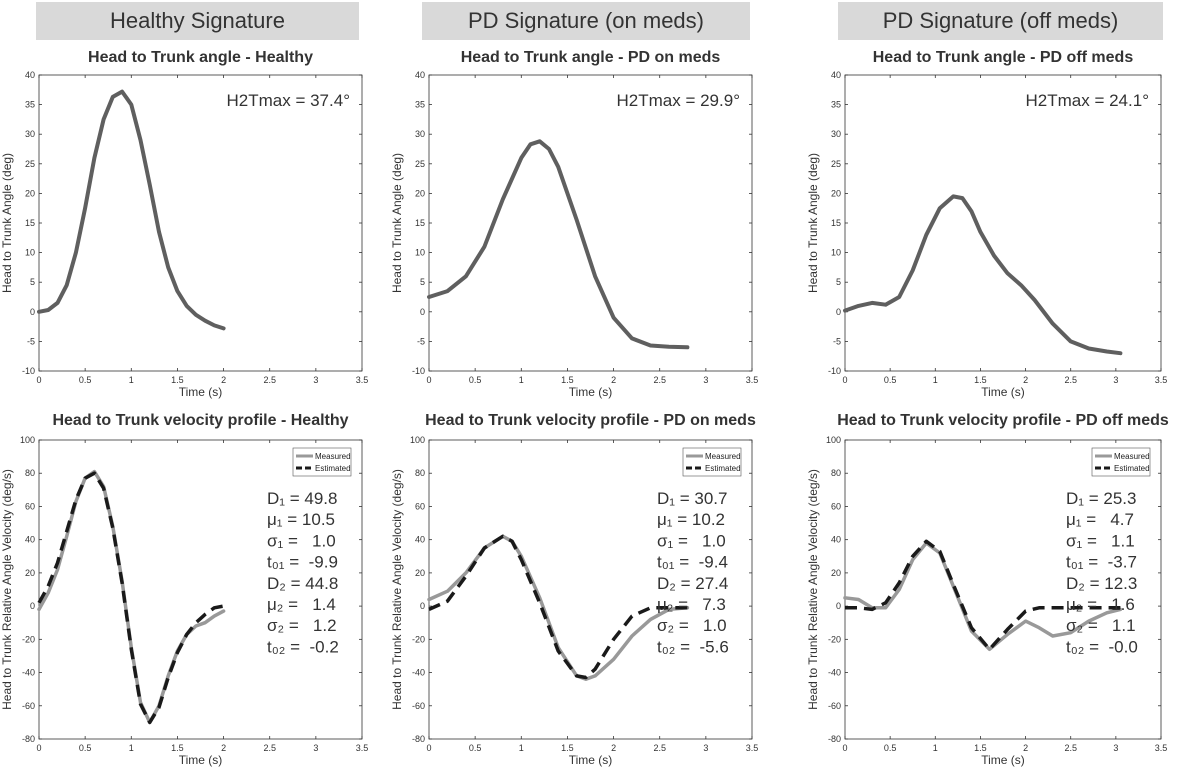  Describe the element at coordinates (333, 468) in the screenshot. I see `legend-label-estimated: Estimated` at that location.